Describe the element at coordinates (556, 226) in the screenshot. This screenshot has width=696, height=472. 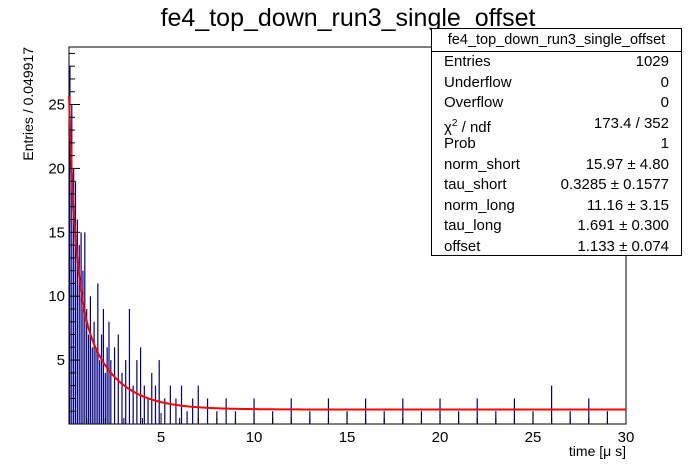
I see `stat-row-tau-long: tau_long 1.691 ± 0.300` at that location.